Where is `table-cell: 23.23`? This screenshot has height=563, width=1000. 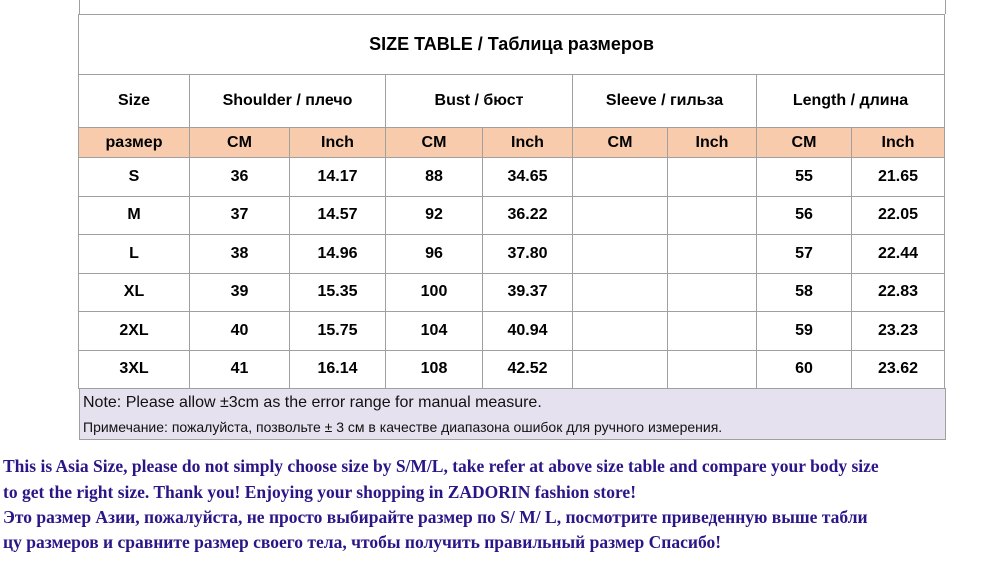 table-cell: 23.23 is located at coordinates (898, 331).